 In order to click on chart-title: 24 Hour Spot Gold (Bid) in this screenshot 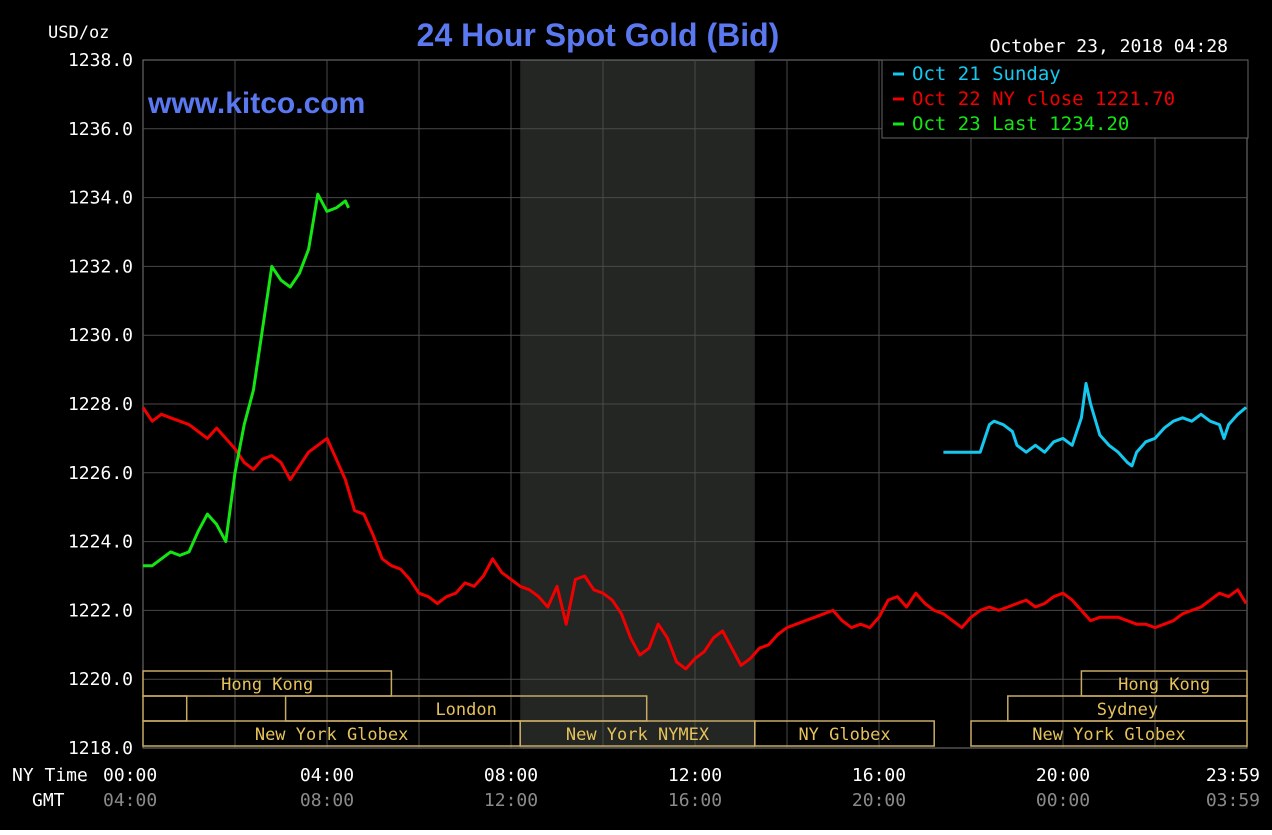, I will do `click(598, 35)`.